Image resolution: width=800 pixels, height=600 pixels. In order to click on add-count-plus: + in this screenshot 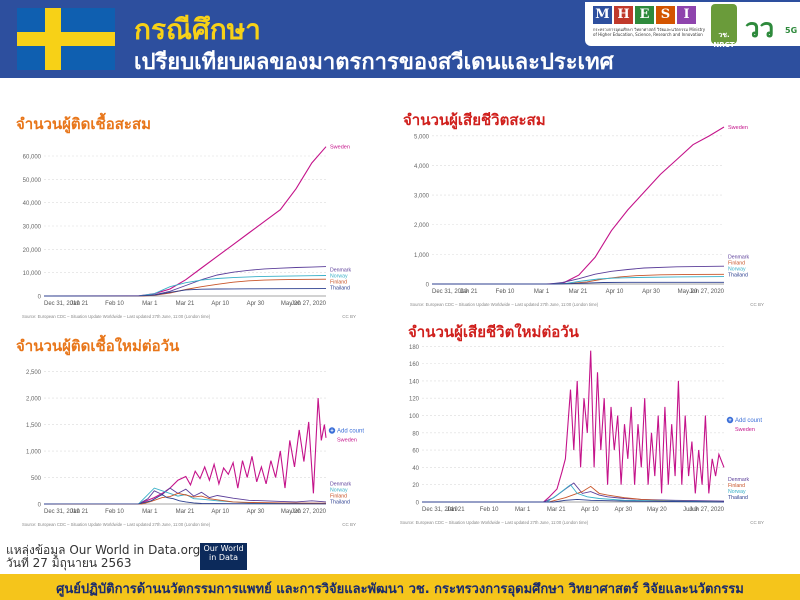, I will do `click(730, 421)`.